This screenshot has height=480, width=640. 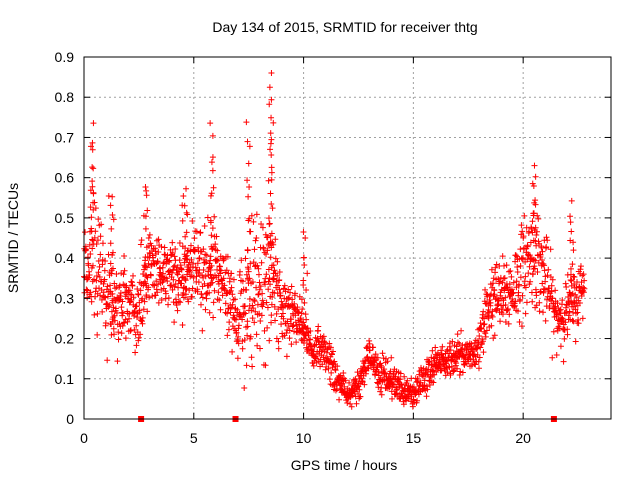 What do you see at coordinates (304, 438) in the screenshot?
I see `x-tick-label: 10` at bounding box center [304, 438].